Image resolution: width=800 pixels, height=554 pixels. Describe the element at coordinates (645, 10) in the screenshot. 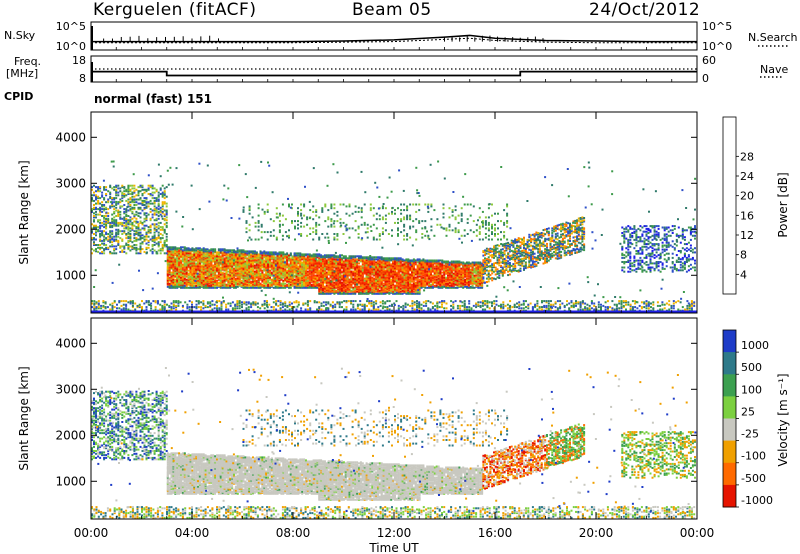

I see `date-title: 24/Oct/2012` at that location.